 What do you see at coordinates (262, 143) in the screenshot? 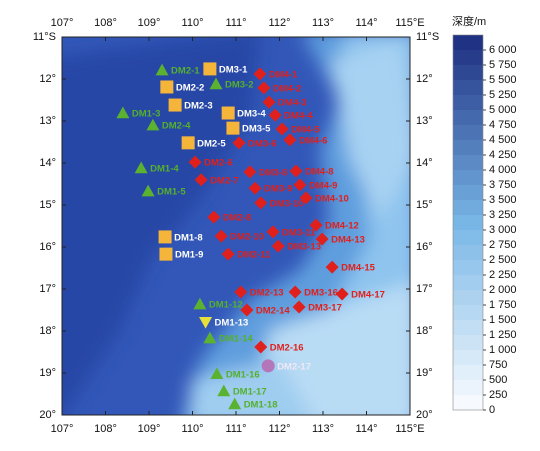
I see `station-label: DM3-6` at bounding box center [262, 143].